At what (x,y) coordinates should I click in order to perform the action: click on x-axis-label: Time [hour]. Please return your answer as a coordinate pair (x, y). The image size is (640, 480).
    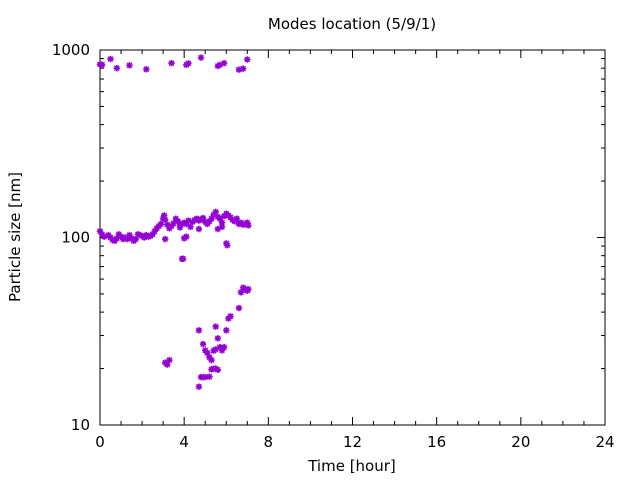
    Looking at the image, I should click on (351, 466).